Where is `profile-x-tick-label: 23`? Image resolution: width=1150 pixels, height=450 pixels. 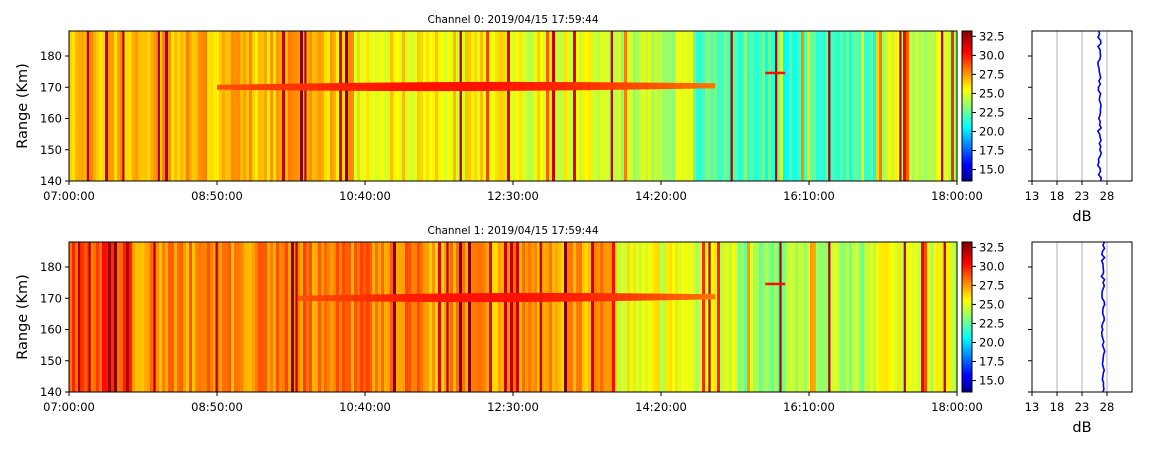 profile-x-tick-label: 23 is located at coordinates (1082, 407).